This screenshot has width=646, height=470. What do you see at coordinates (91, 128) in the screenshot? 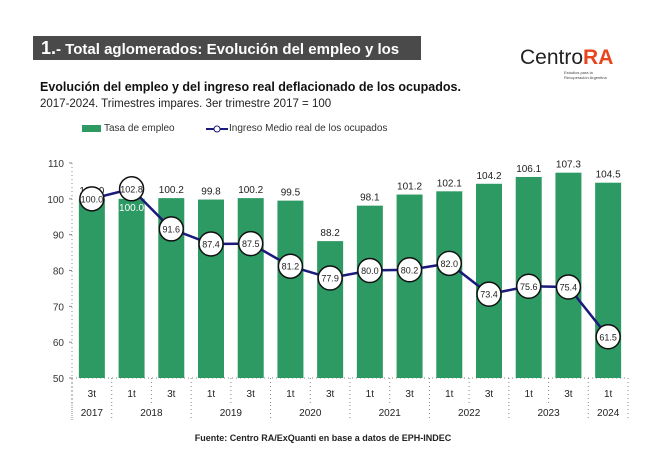
I see `legend-bar-swatch` at bounding box center [91, 128].